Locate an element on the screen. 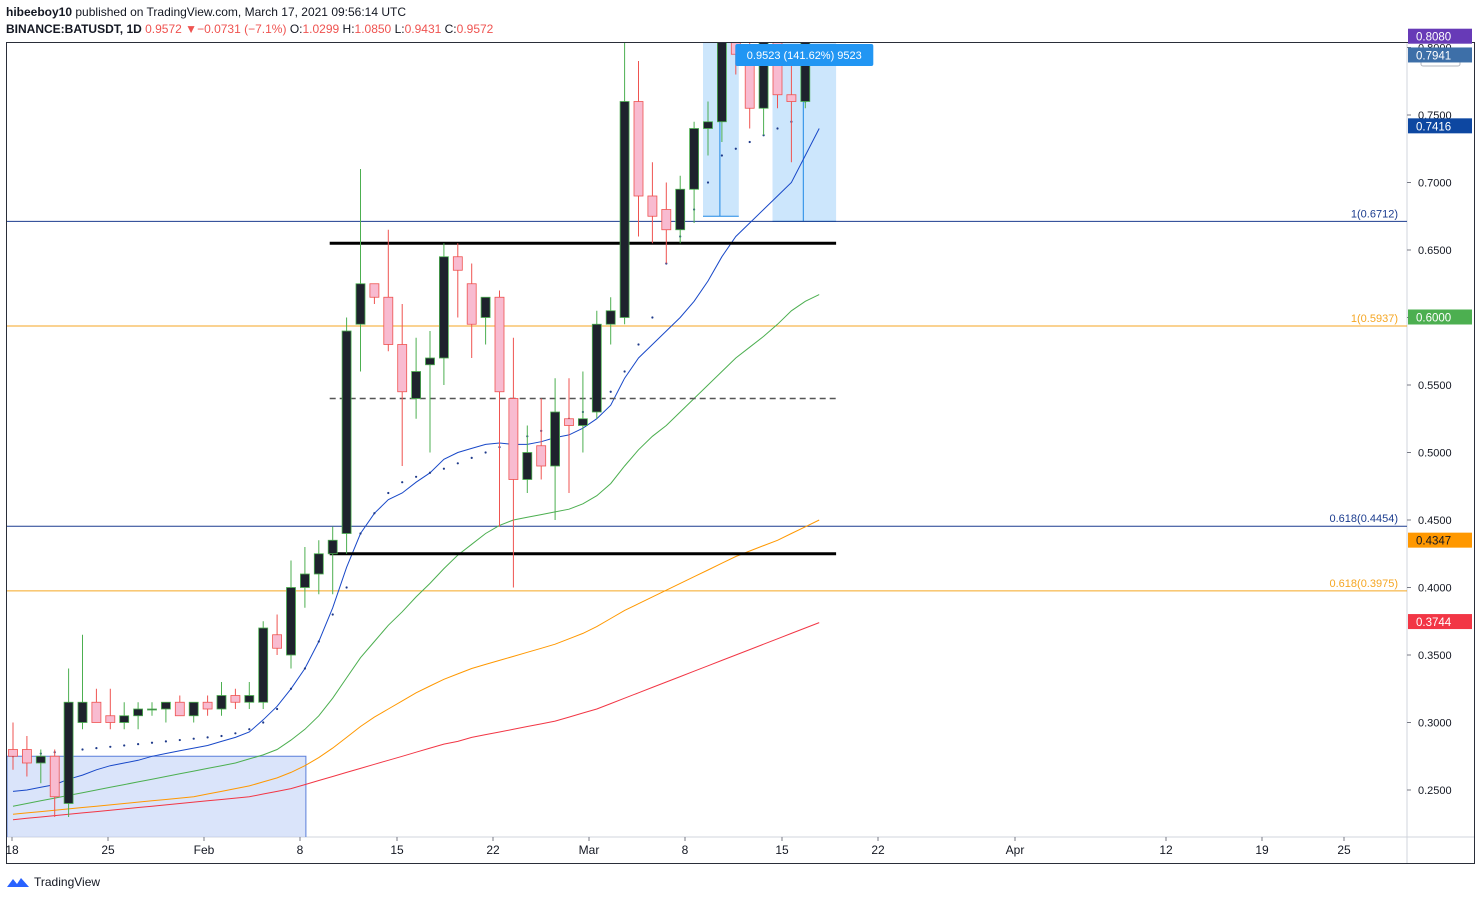  fib-level-label: 1(0.6712) is located at coordinates (1374, 214).